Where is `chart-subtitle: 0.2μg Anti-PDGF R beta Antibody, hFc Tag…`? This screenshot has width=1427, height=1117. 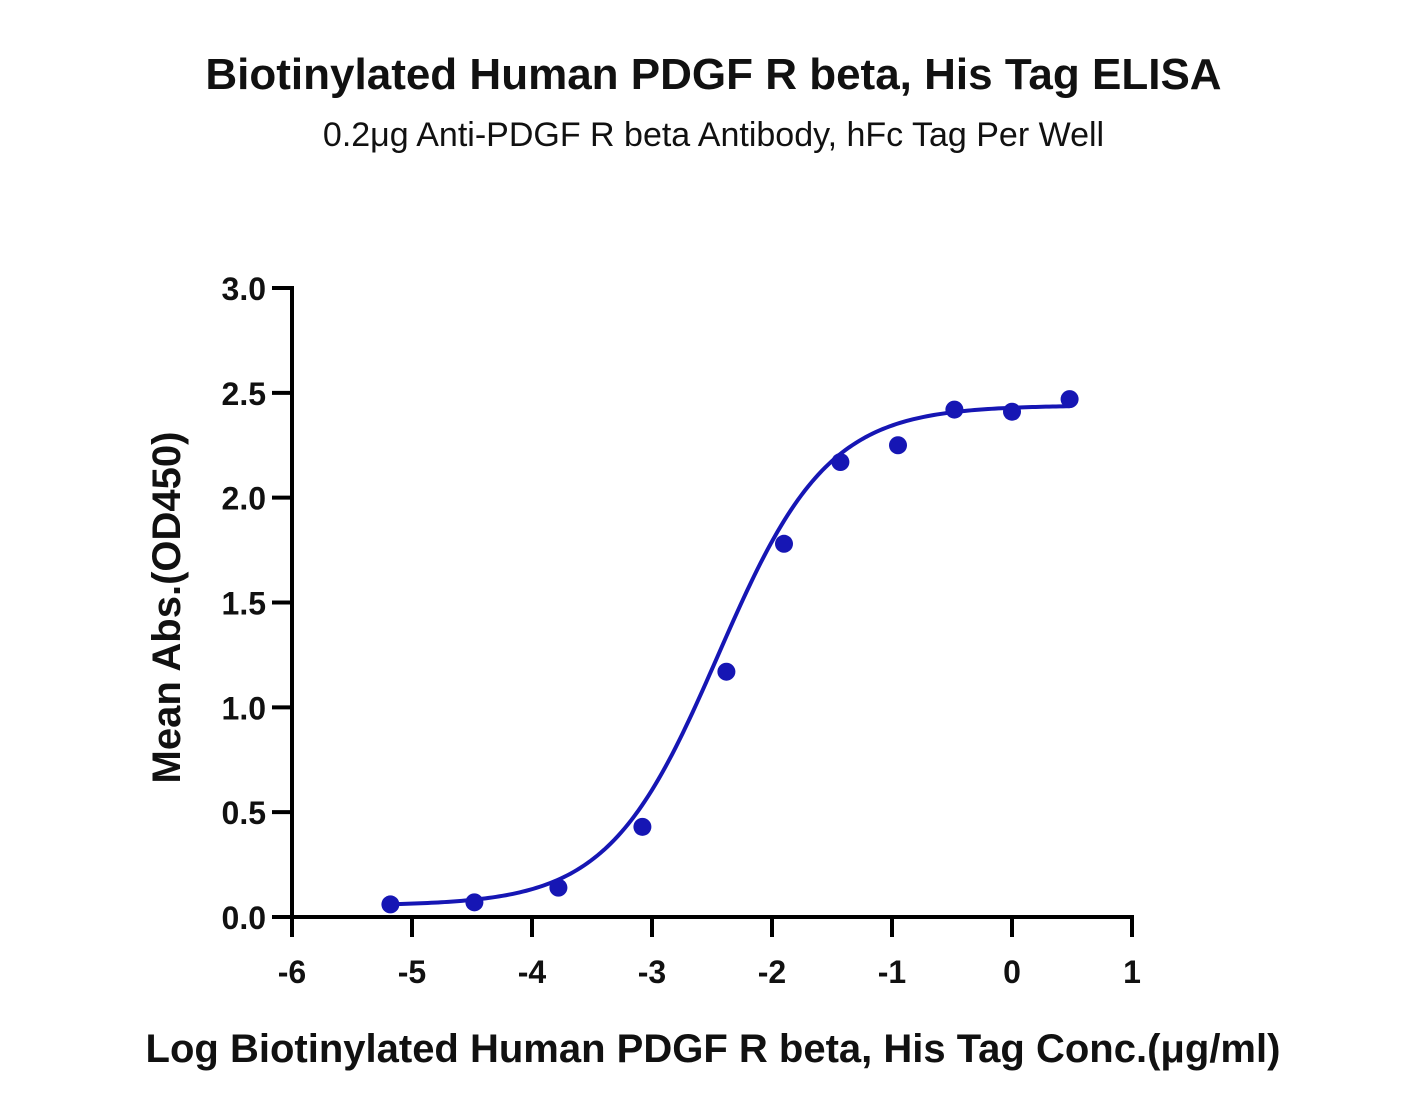
chart-subtitle: 0.2μg Anti-PDGF R beta Antibody, hFc Tag… is located at coordinates (713, 135).